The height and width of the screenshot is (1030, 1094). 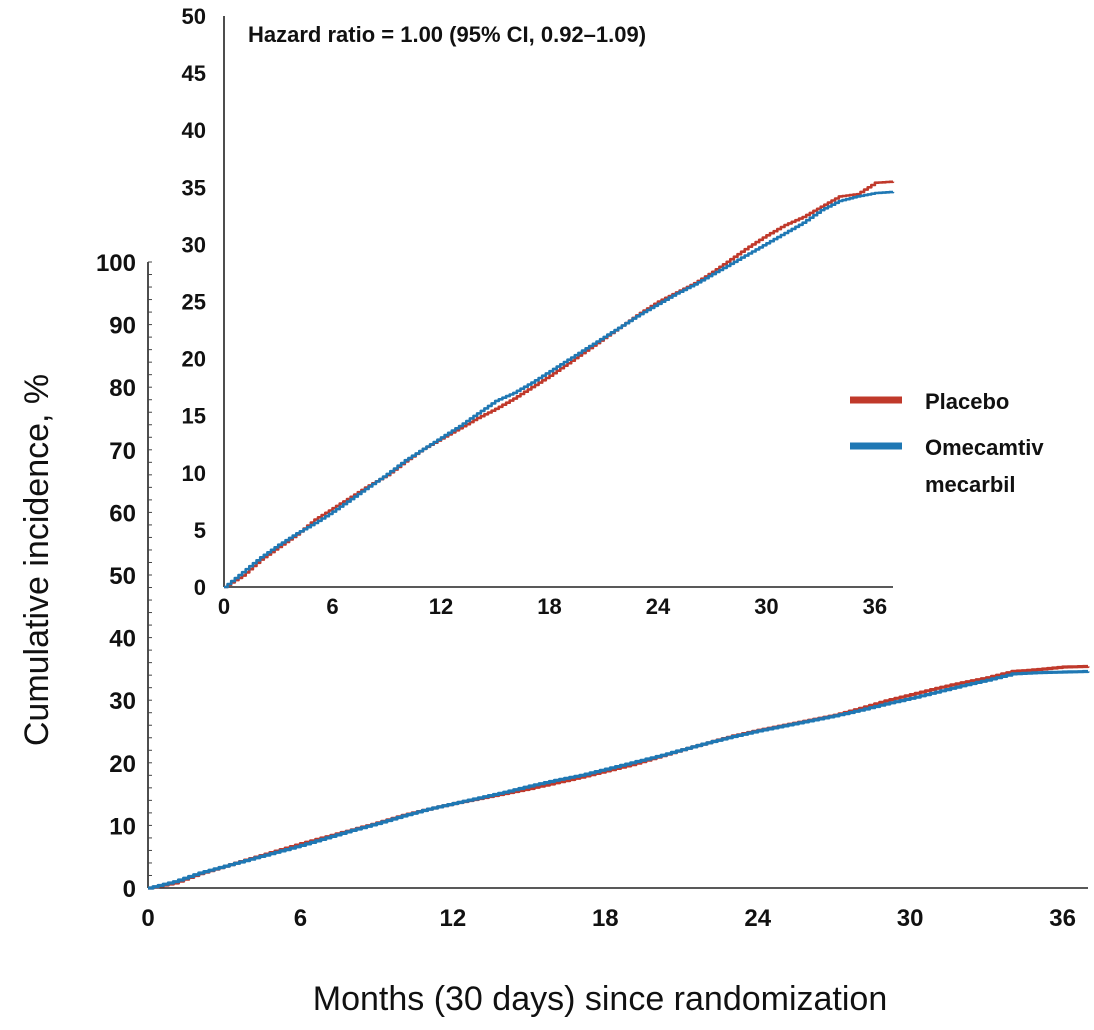 What do you see at coordinates (757, 918) in the screenshot?
I see `main-x-tick-label: 24` at bounding box center [757, 918].